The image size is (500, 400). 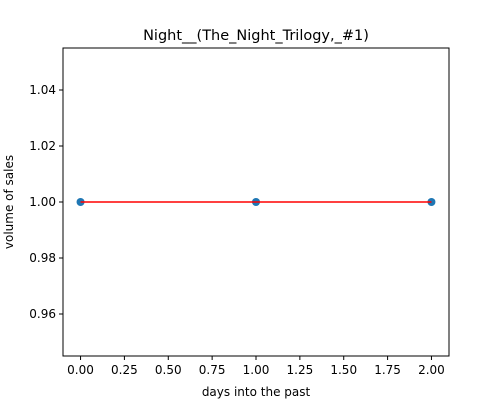 What do you see at coordinates (168, 370) in the screenshot?
I see `x-tick-label: 0.50` at bounding box center [168, 370].